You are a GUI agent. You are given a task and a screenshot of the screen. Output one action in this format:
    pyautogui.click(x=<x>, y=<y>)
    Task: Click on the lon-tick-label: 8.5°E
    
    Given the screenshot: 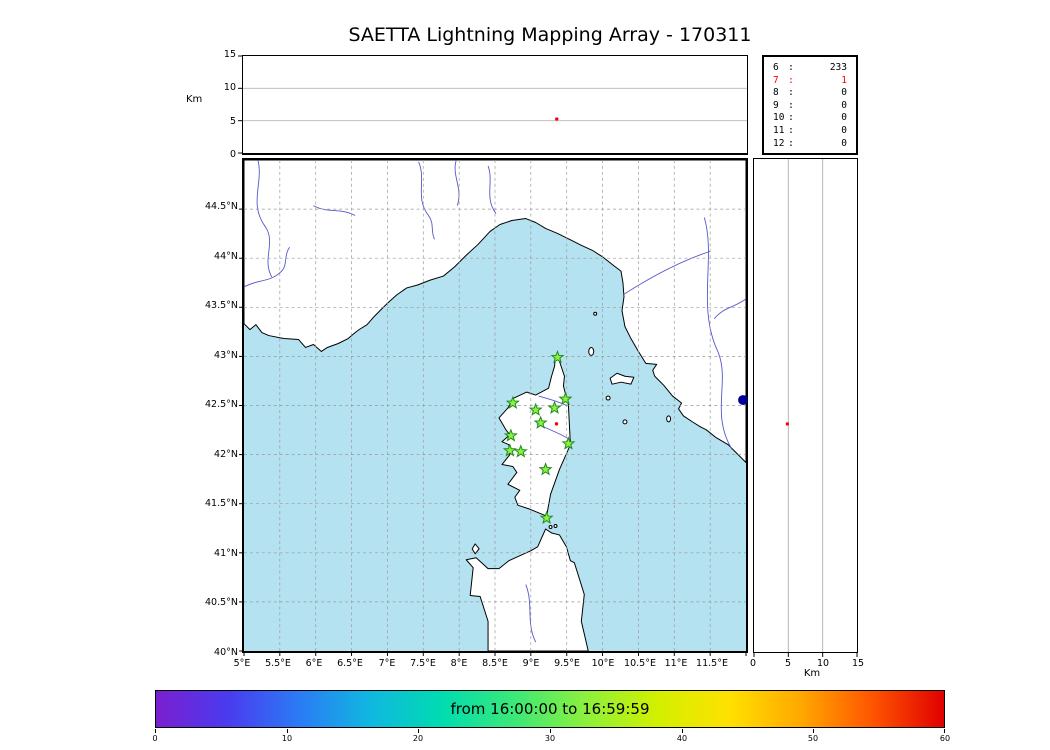 What is the action you would take?
    pyautogui.click(x=495, y=663)
    